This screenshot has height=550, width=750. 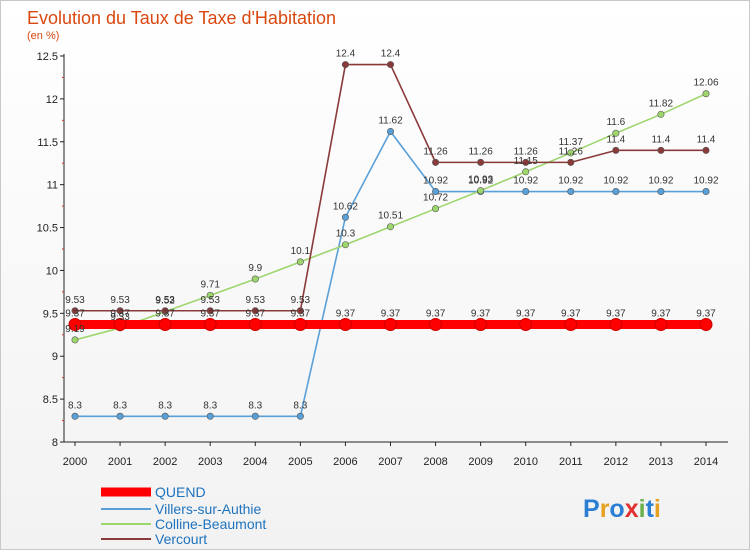 What do you see at coordinates (210, 524) in the screenshot?
I see `legend-label-colline-beaumont: Colline-Beaumont` at bounding box center [210, 524].